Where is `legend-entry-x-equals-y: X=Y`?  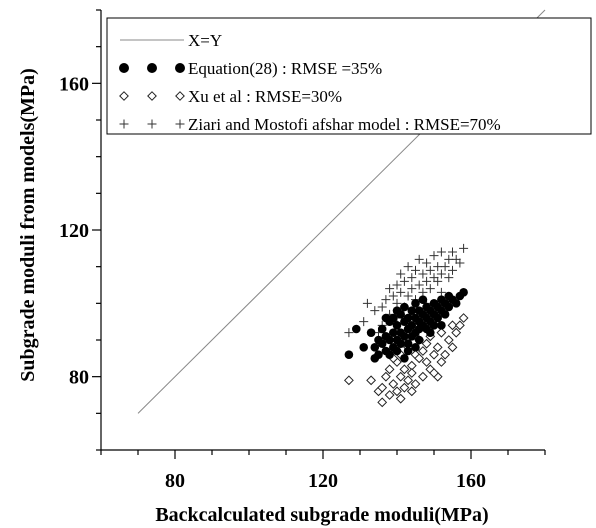
legend-entry-x-equals-y: X=Y is located at coordinates (171, 40).